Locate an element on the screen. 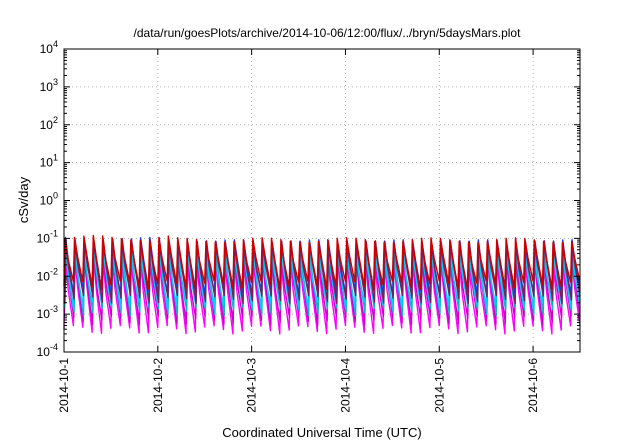 The height and width of the screenshot is (448, 640). x-axis-label: Coordinated Universal Time (UTC) is located at coordinates (321, 432).